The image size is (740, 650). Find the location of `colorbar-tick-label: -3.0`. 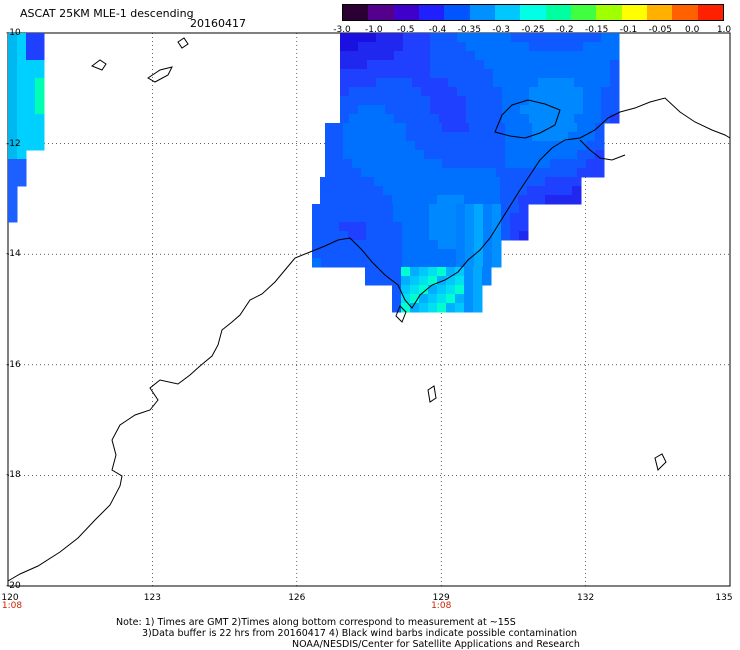

colorbar-tick-label: -3.0 is located at coordinates (342, 30).